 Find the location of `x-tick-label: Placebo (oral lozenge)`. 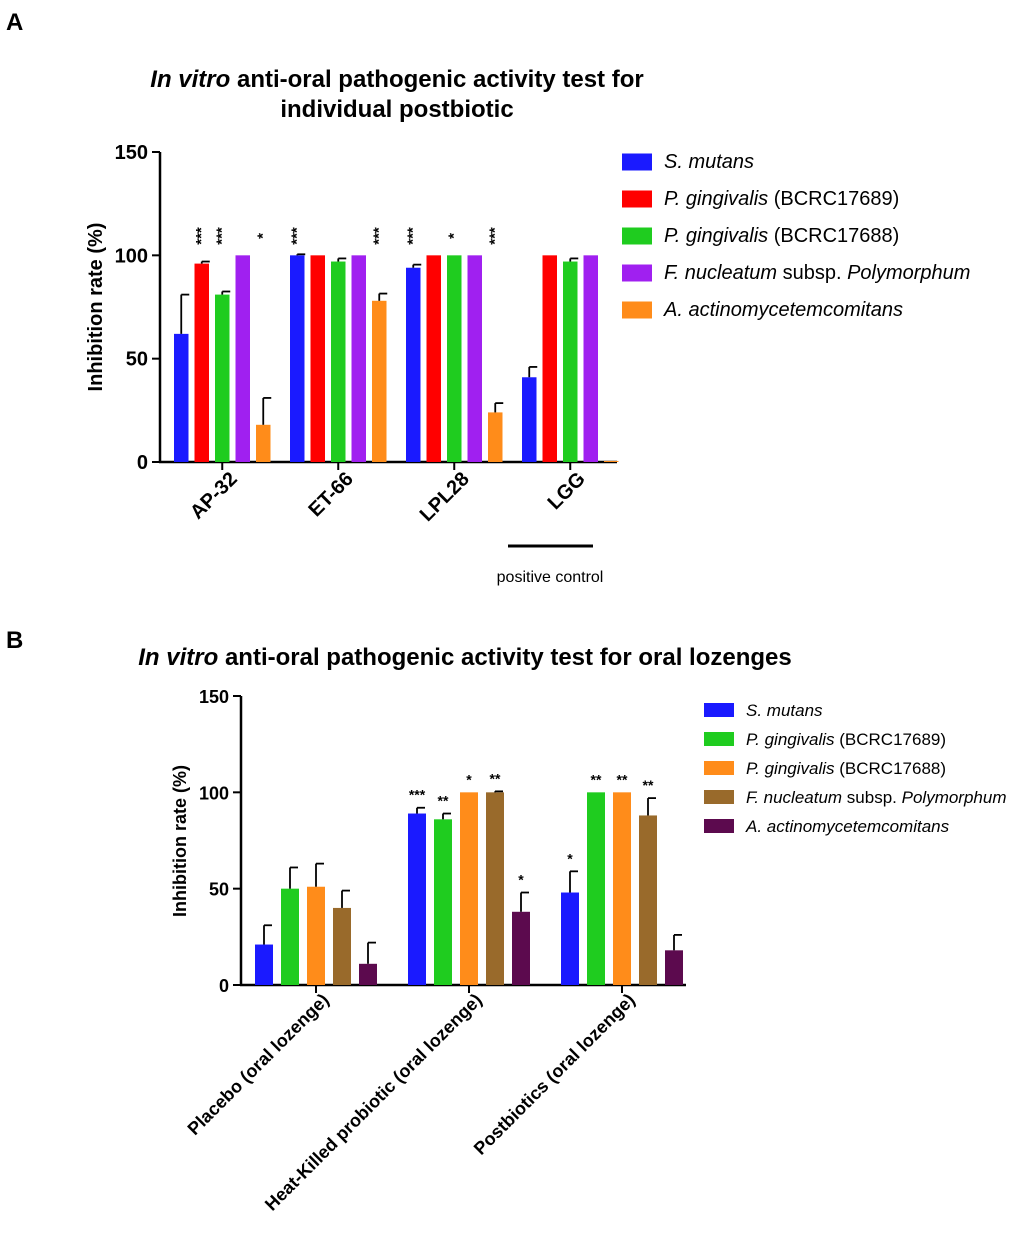

x-tick-label: Placebo (oral lozenge) is located at coordinates (258, 1064).